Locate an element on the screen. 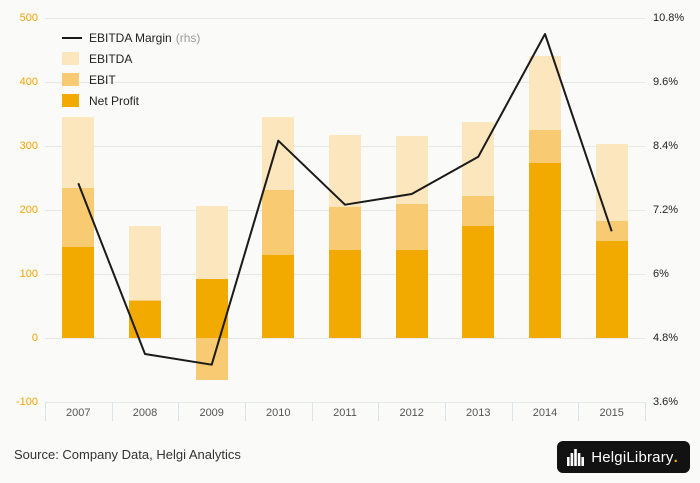  left-axis-tick--100: -100 is located at coordinates (26, 402).